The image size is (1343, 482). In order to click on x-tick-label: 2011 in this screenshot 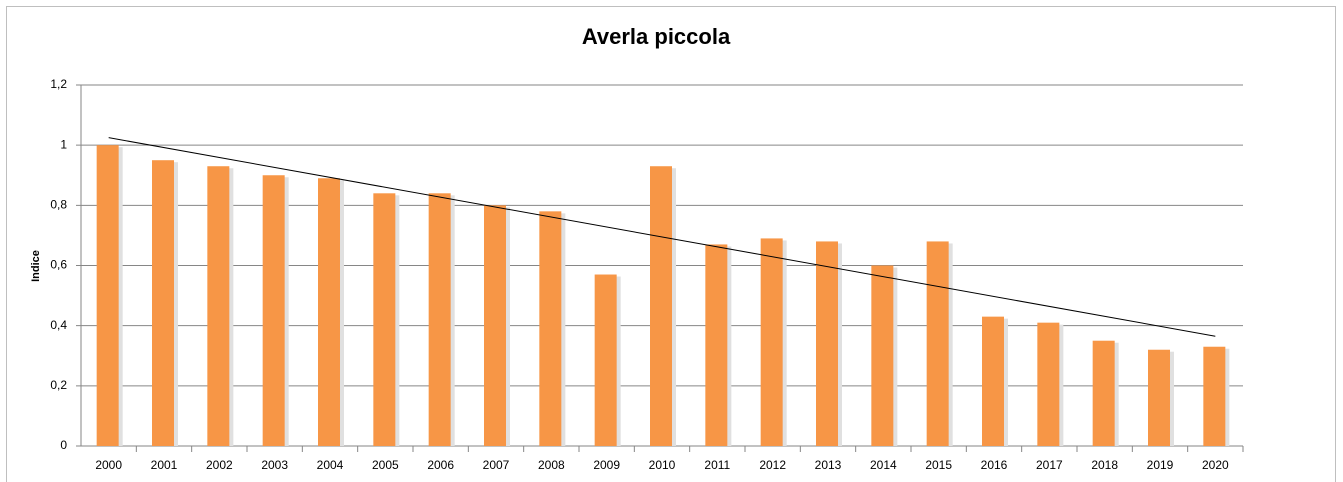, I will do `click(717, 465)`.